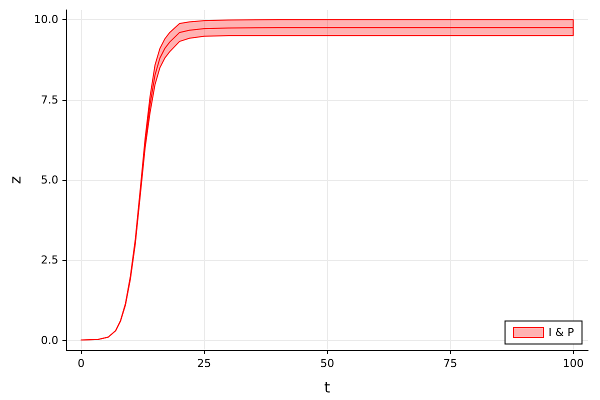 This screenshot has height=400, width=600. I want to click on x-tick-label: 100, so click(573, 363).